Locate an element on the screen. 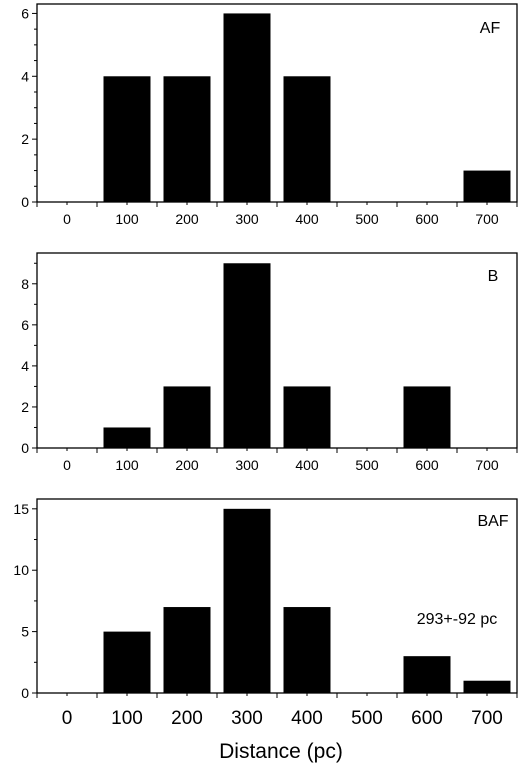  y-tick-label: 15 is located at coordinates (21, 509).